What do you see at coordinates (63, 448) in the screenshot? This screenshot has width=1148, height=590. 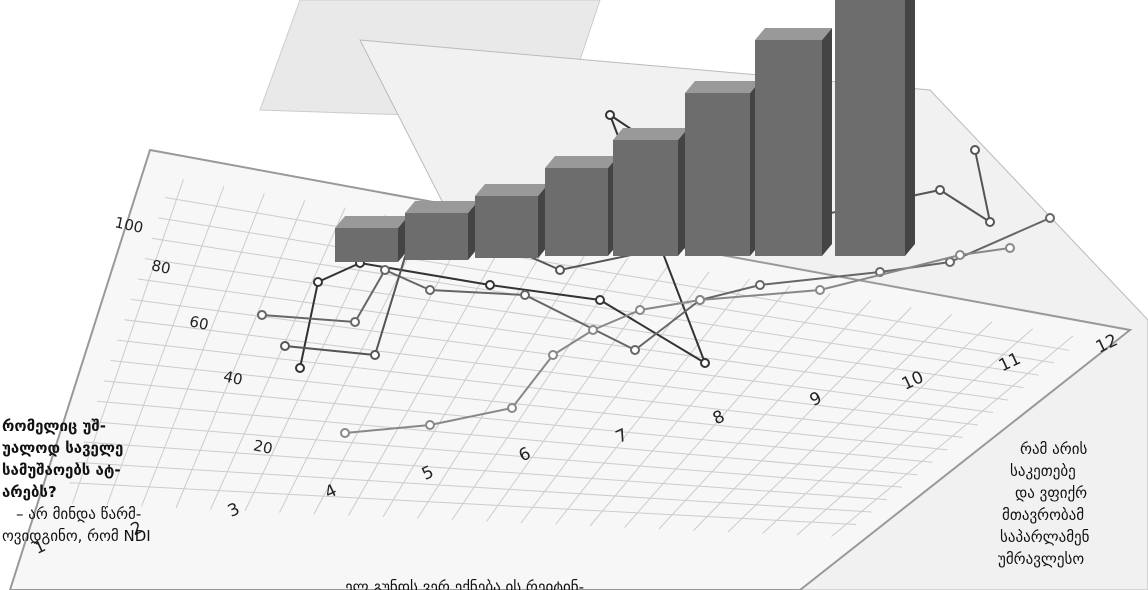 I see `heading-line: უალოდ საველე` at bounding box center [63, 448].